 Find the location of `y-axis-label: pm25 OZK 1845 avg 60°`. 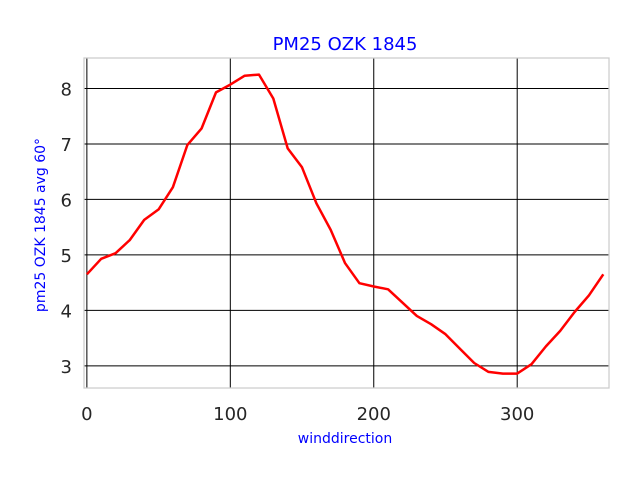

y-axis-label: pm25 OZK 1845 avg 60° is located at coordinates (41, 225).